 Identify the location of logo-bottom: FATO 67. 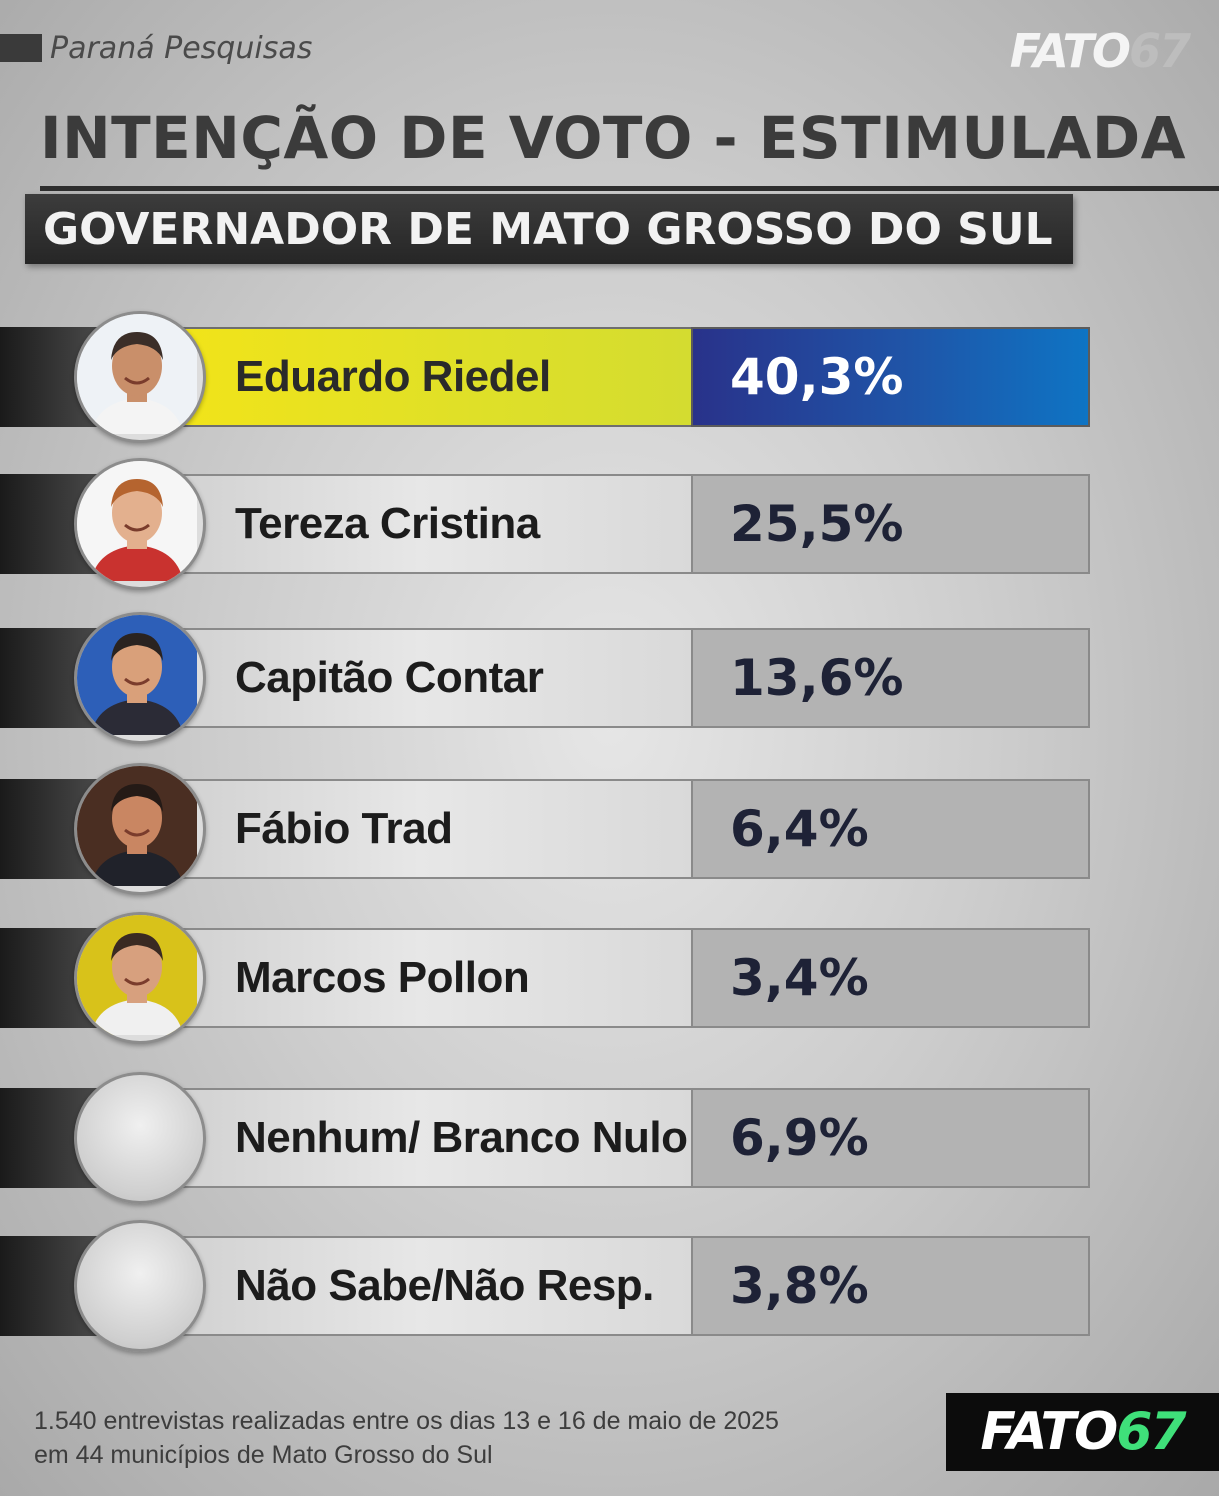
(1082, 1432).